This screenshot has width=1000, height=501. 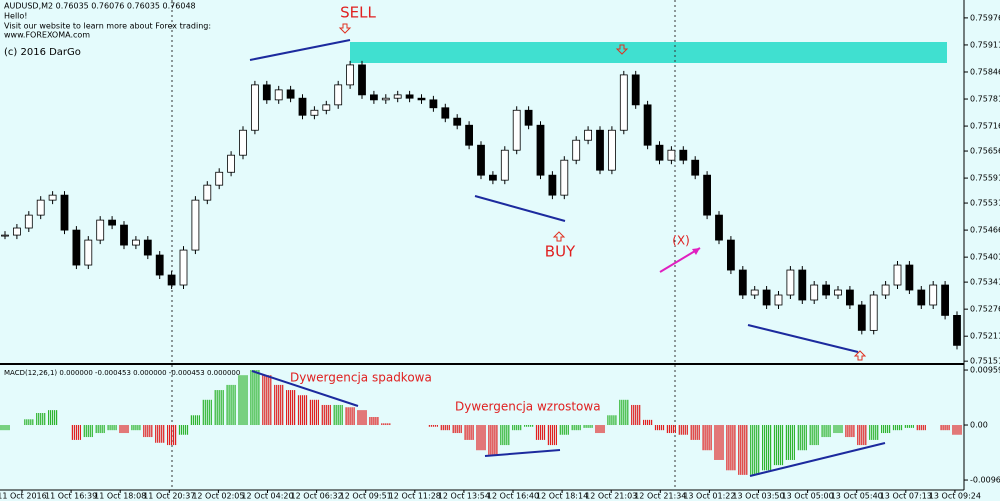 What do you see at coordinates (15, 16) in the screenshot?
I see `note: Hello!` at bounding box center [15, 16].